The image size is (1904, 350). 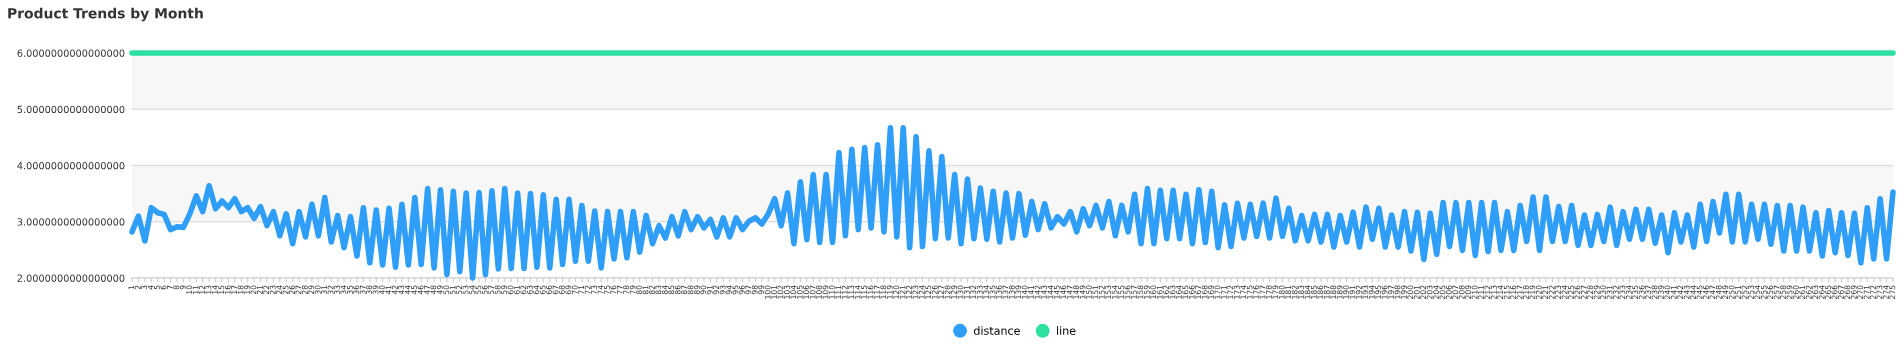 What do you see at coordinates (1066, 330) in the screenshot?
I see `legend-label: line` at bounding box center [1066, 330].